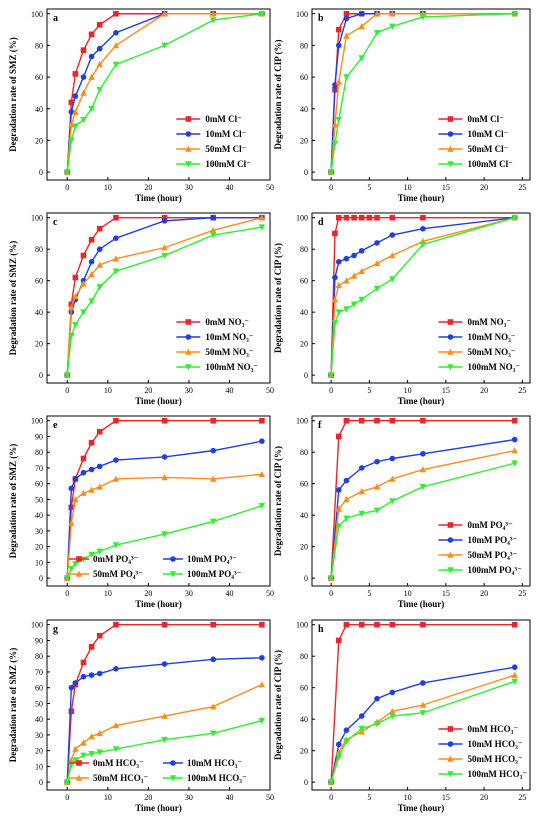 The height and width of the screenshot is (823, 550). Describe the element at coordinates (229, 352) in the screenshot. I see `legend-label: 50mM NO₃⁻` at that location.